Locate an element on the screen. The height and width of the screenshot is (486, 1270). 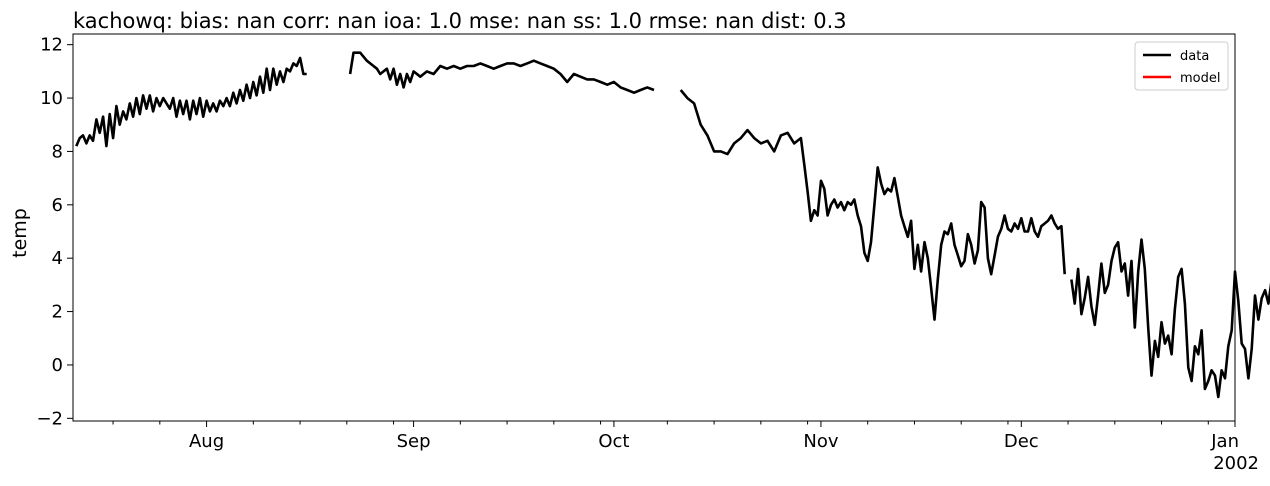
x-tick-label: Nov is located at coordinates (820, 441).